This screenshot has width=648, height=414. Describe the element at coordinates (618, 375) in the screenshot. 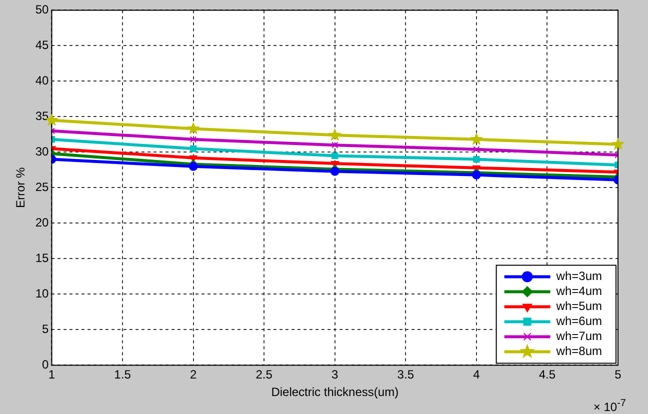

I see `x-tick-label: 5` at that location.